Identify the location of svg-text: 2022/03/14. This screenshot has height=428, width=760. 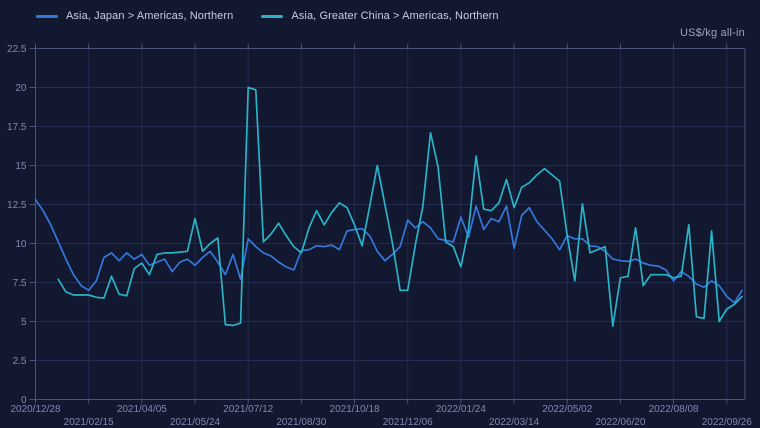
(514, 422).